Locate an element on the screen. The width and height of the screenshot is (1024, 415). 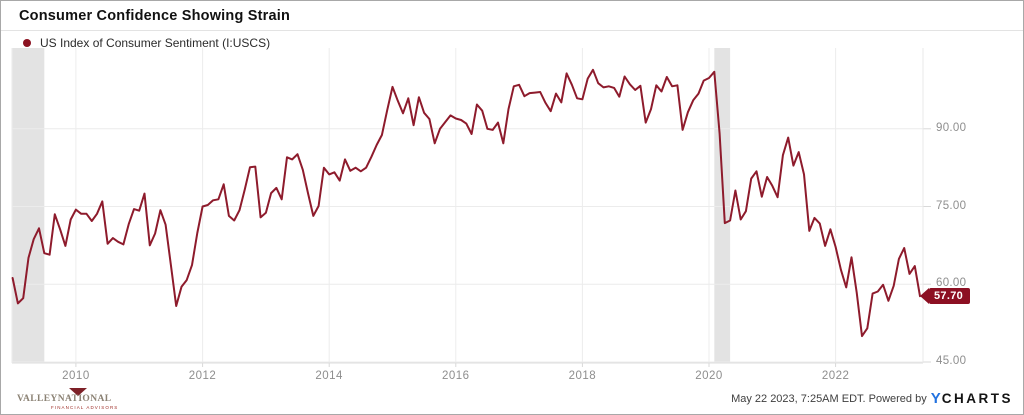
legend: US Index of Consumer Sentiment (I:USCS) is located at coordinates (146, 43).